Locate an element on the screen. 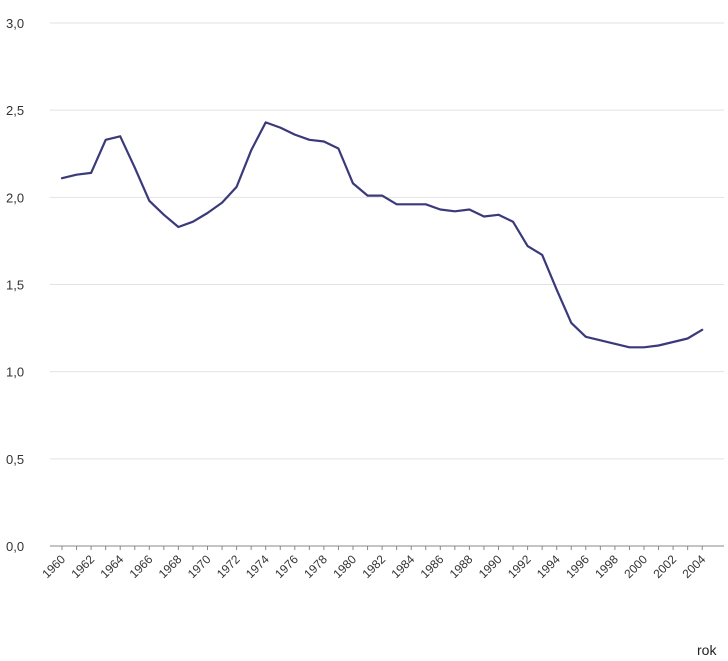  x-tick-label: 1970 is located at coordinates (199, 566).